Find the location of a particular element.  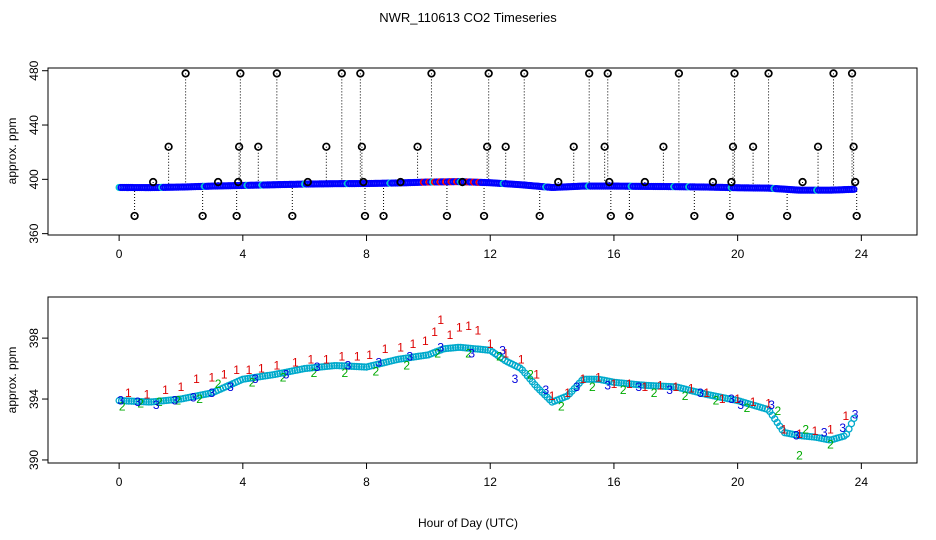

bottom-x-tick-label: 12 is located at coordinates (491, 482).